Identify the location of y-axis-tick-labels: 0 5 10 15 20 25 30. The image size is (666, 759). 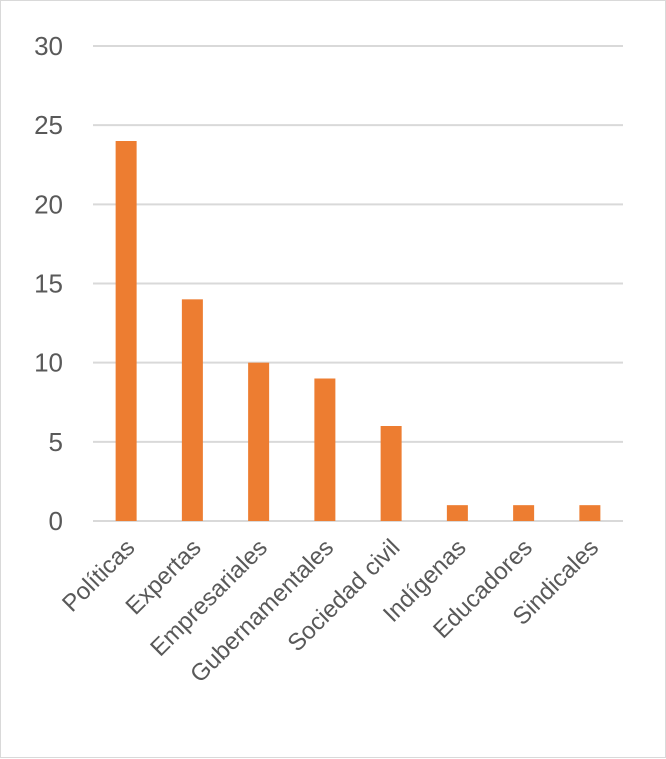
(48, 283).